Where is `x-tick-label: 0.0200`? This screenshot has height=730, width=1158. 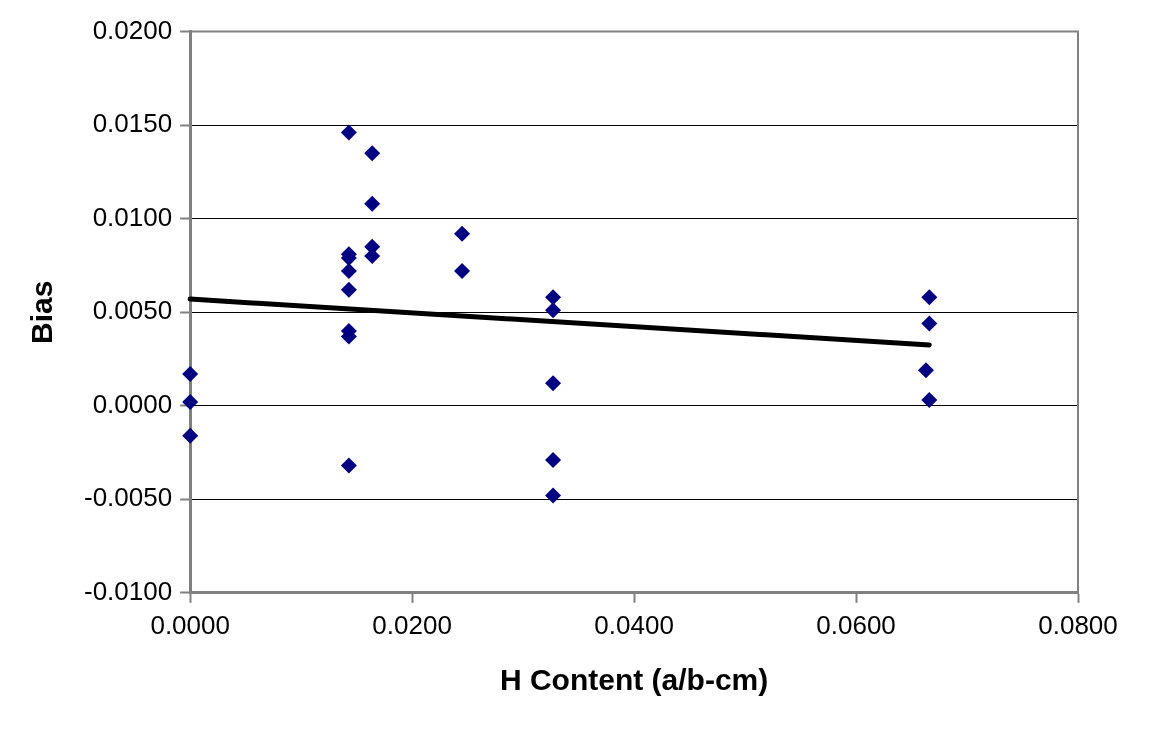 x-tick-label: 0.0200 is located at coordinates (412, 624).